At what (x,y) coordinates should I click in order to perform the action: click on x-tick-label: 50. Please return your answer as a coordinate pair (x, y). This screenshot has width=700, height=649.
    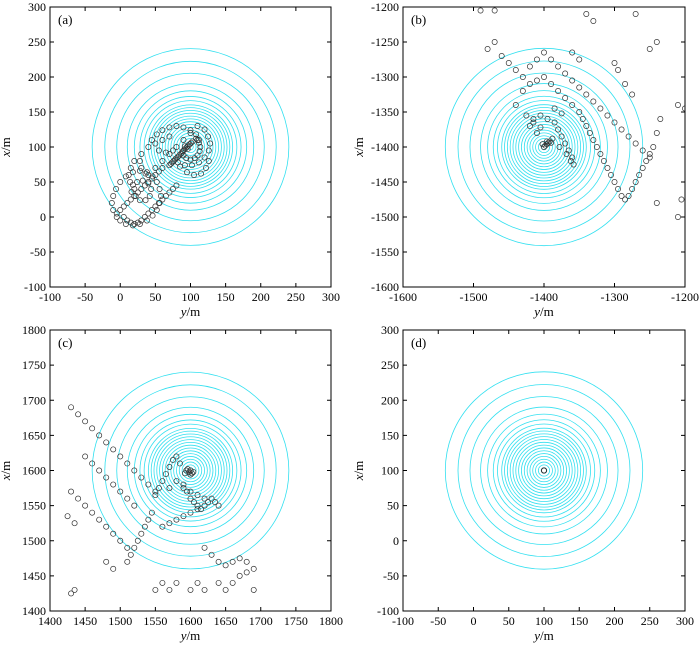
    Looking at the image, I should click on (509, 621).